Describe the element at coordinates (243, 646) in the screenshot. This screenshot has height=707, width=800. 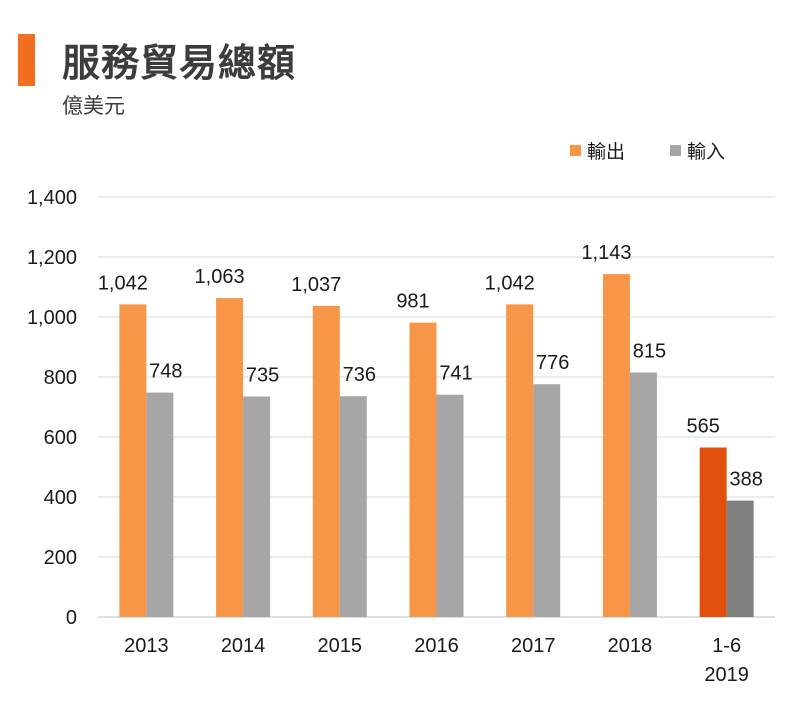
I see `x-tick-label: 2014` at that location.